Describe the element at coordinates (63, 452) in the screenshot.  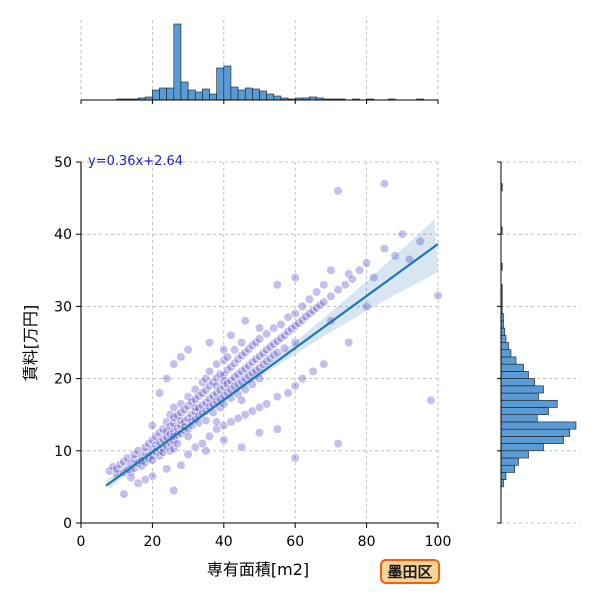
I see `y-tick-label: 10` at that location.